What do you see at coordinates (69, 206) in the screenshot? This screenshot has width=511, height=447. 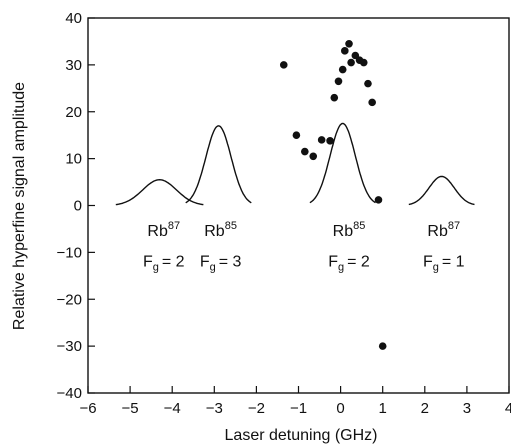 I see `y-tick-labels: −40 −30 −20 −10 0 10 20 30 40` at bounding box center [69, 206].